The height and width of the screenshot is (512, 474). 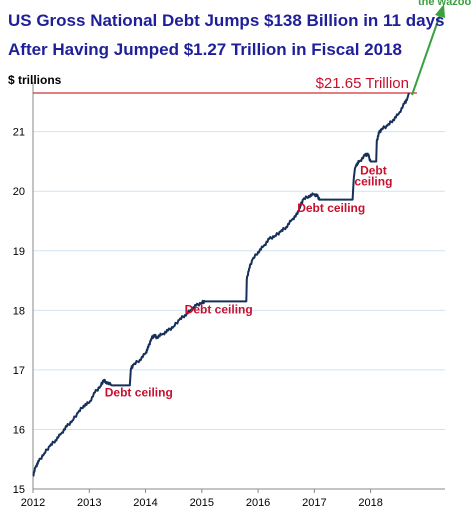 I want to click on debt-ceiling-annotation: ceiling, so click(x=373, y=181).